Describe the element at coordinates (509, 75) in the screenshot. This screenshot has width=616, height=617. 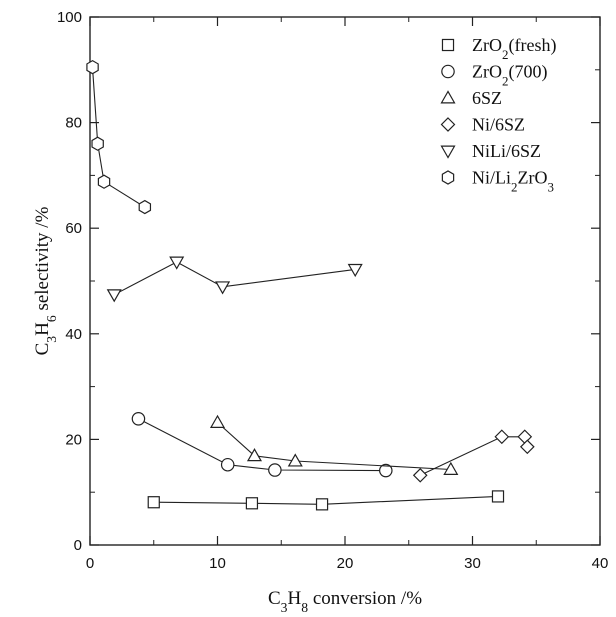
I see `legend-label: ZrO2(700)` at that location.